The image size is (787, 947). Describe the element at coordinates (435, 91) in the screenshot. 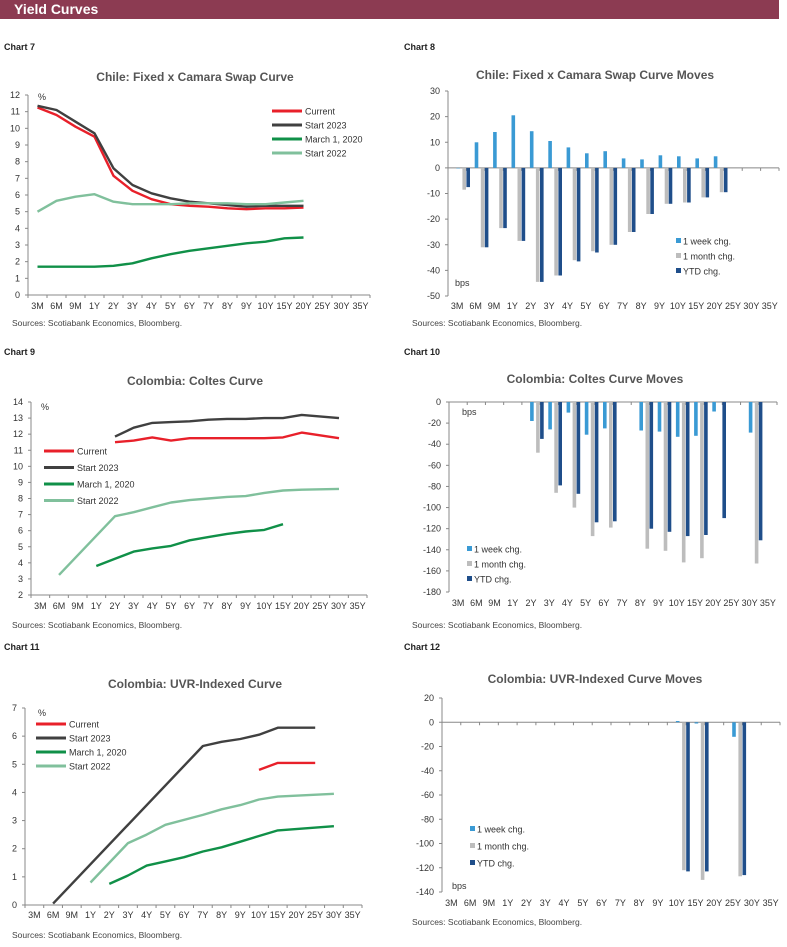

I see `y-tick-label: 30` at that location.